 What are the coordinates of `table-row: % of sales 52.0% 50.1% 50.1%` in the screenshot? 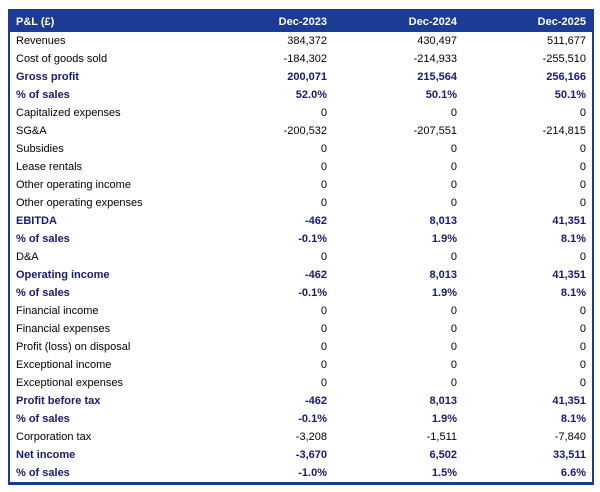 It's located at (301, 95).